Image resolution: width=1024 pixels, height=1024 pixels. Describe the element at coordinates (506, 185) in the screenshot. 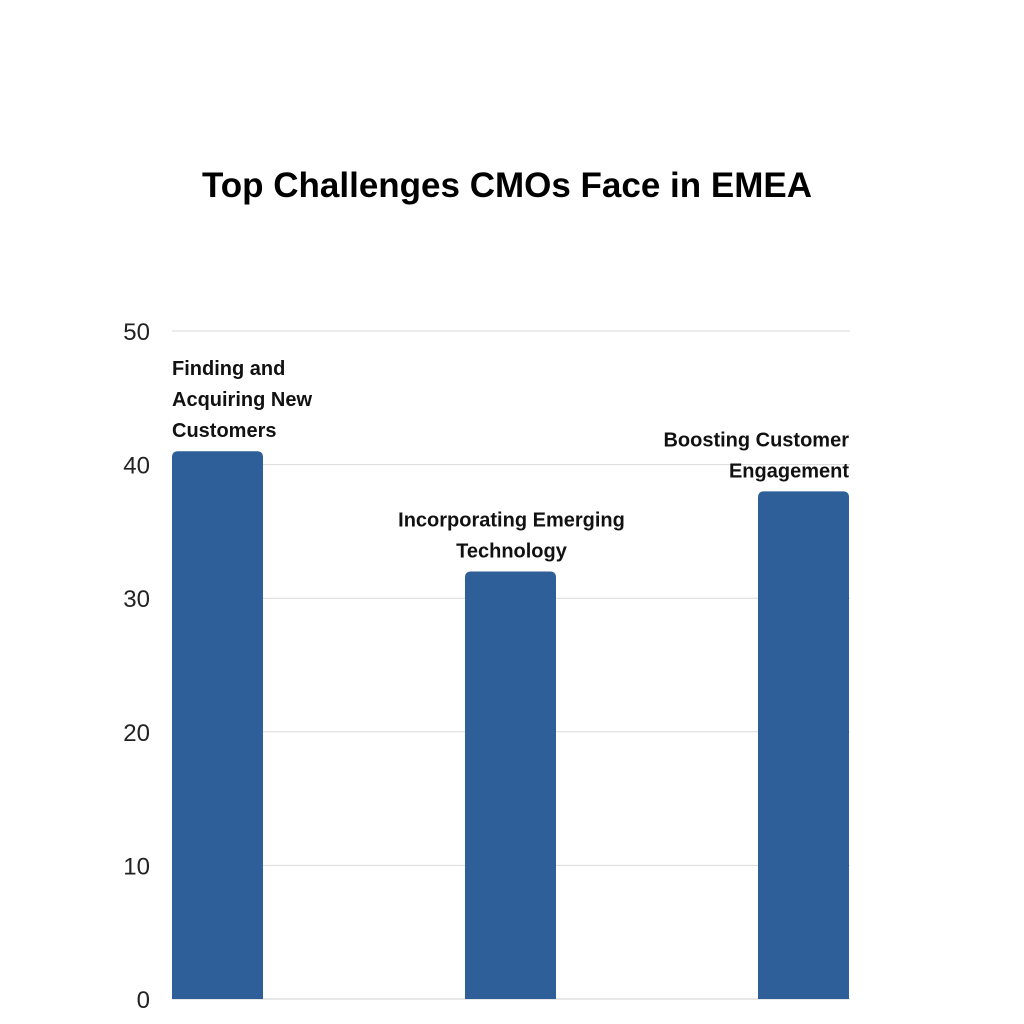

I see `chart-title: Top Challenges CMOs Face in EMEA` at that location.